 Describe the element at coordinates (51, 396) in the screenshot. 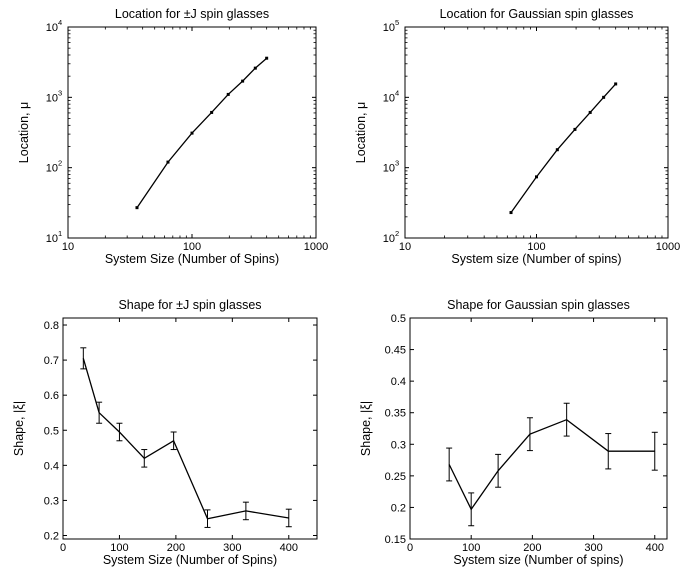

I see `y-tick-label: 0.6` at that location.